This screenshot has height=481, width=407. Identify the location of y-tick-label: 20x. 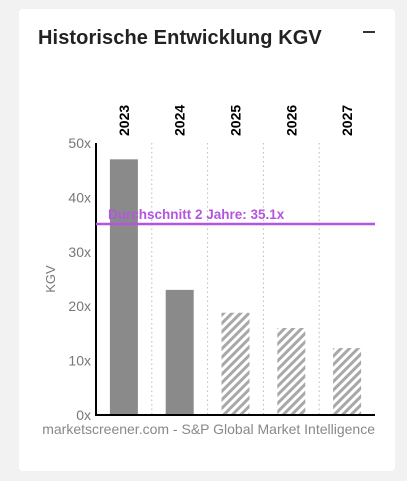
(79, 306).